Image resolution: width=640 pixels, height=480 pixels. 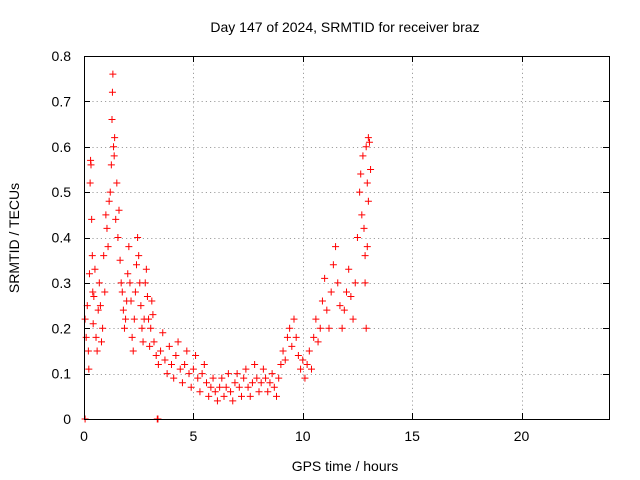 I want to click on x-tick-label: 0, so click(x=84, y=436).